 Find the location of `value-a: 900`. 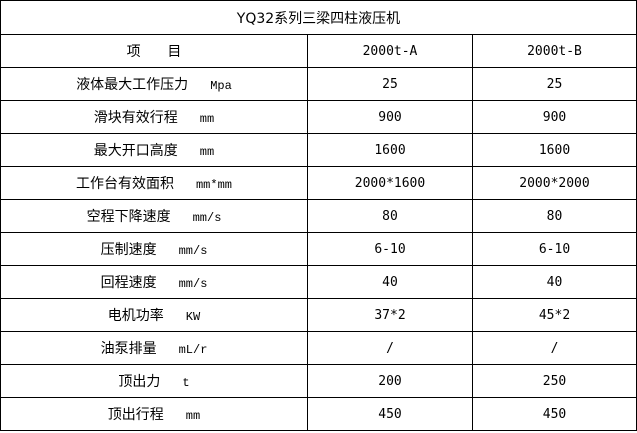

value-a: 900 is located at coordinates (390, 117).